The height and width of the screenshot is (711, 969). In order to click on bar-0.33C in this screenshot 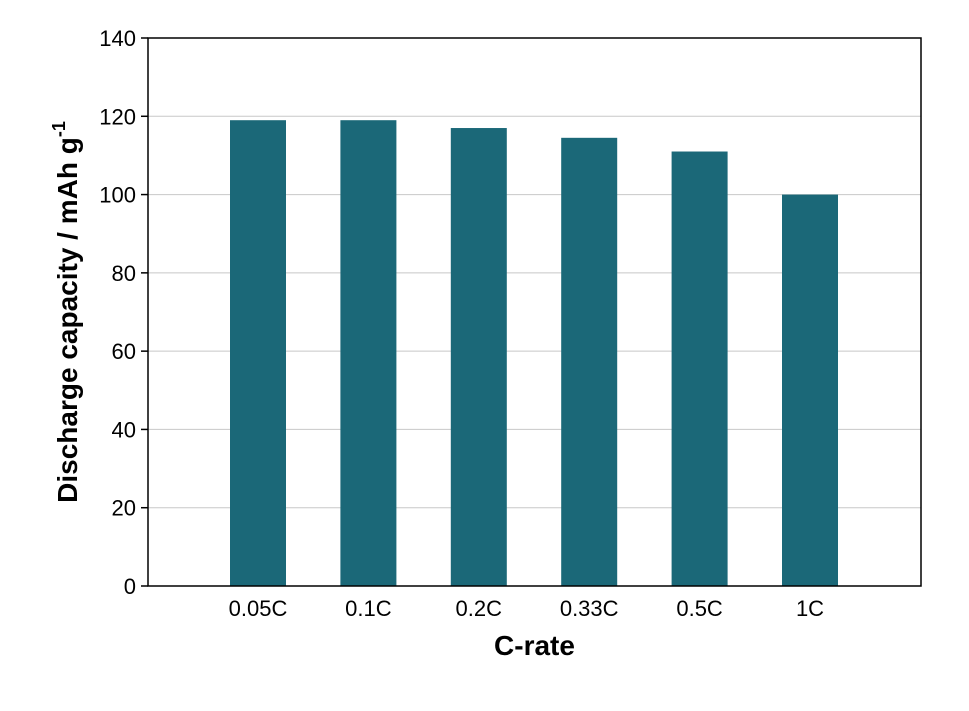, I will do `click(589, 362)`.